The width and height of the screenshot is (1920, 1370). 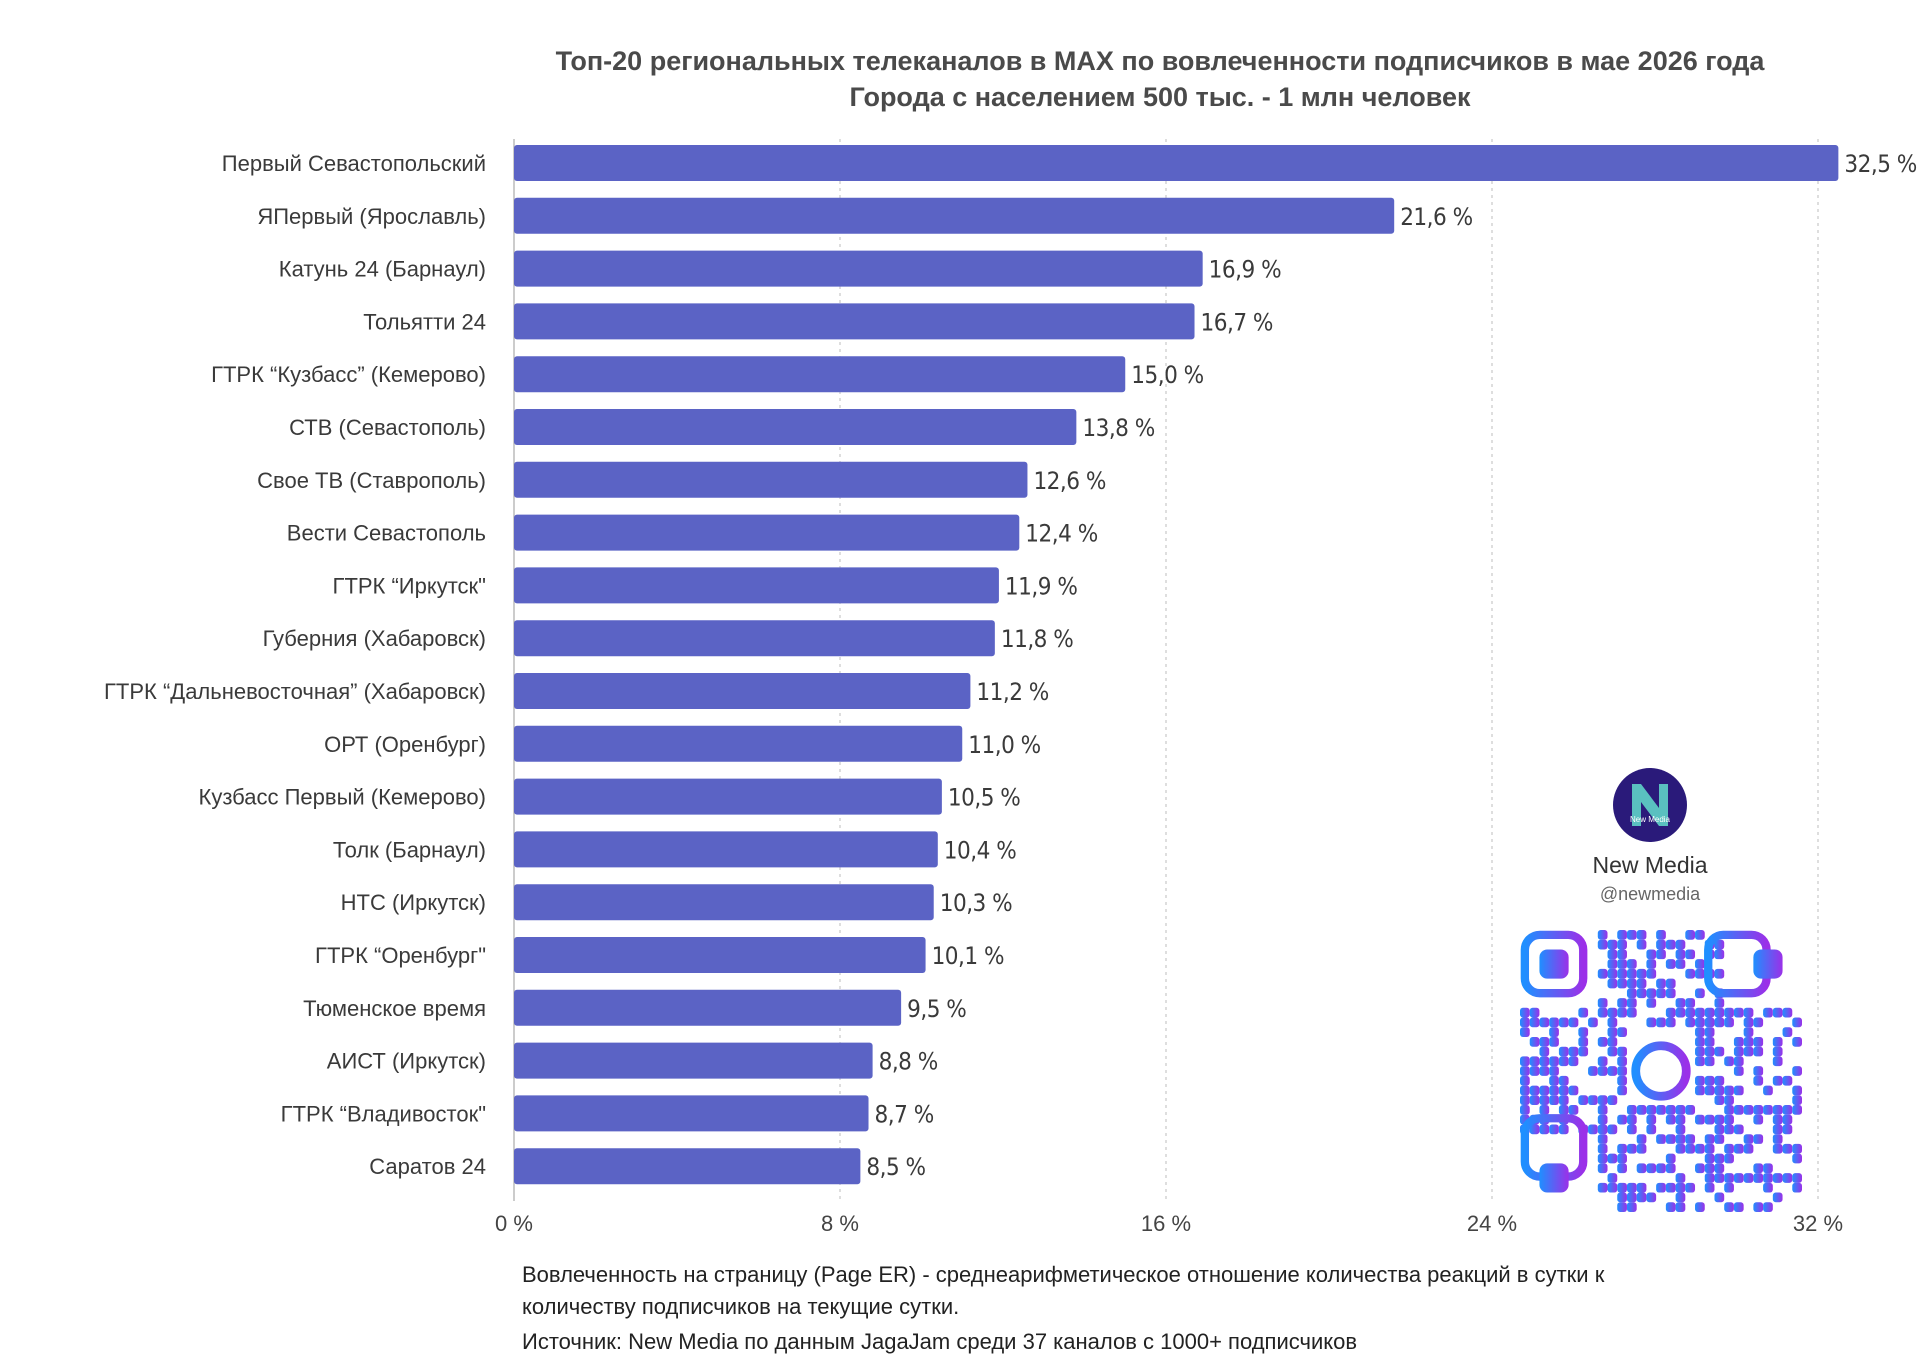 What do you see at coordinates (406, 1061) in the screenshot?
I see `category-label: АИСТ (Иркутск)` at bounding box center [406, 1061].